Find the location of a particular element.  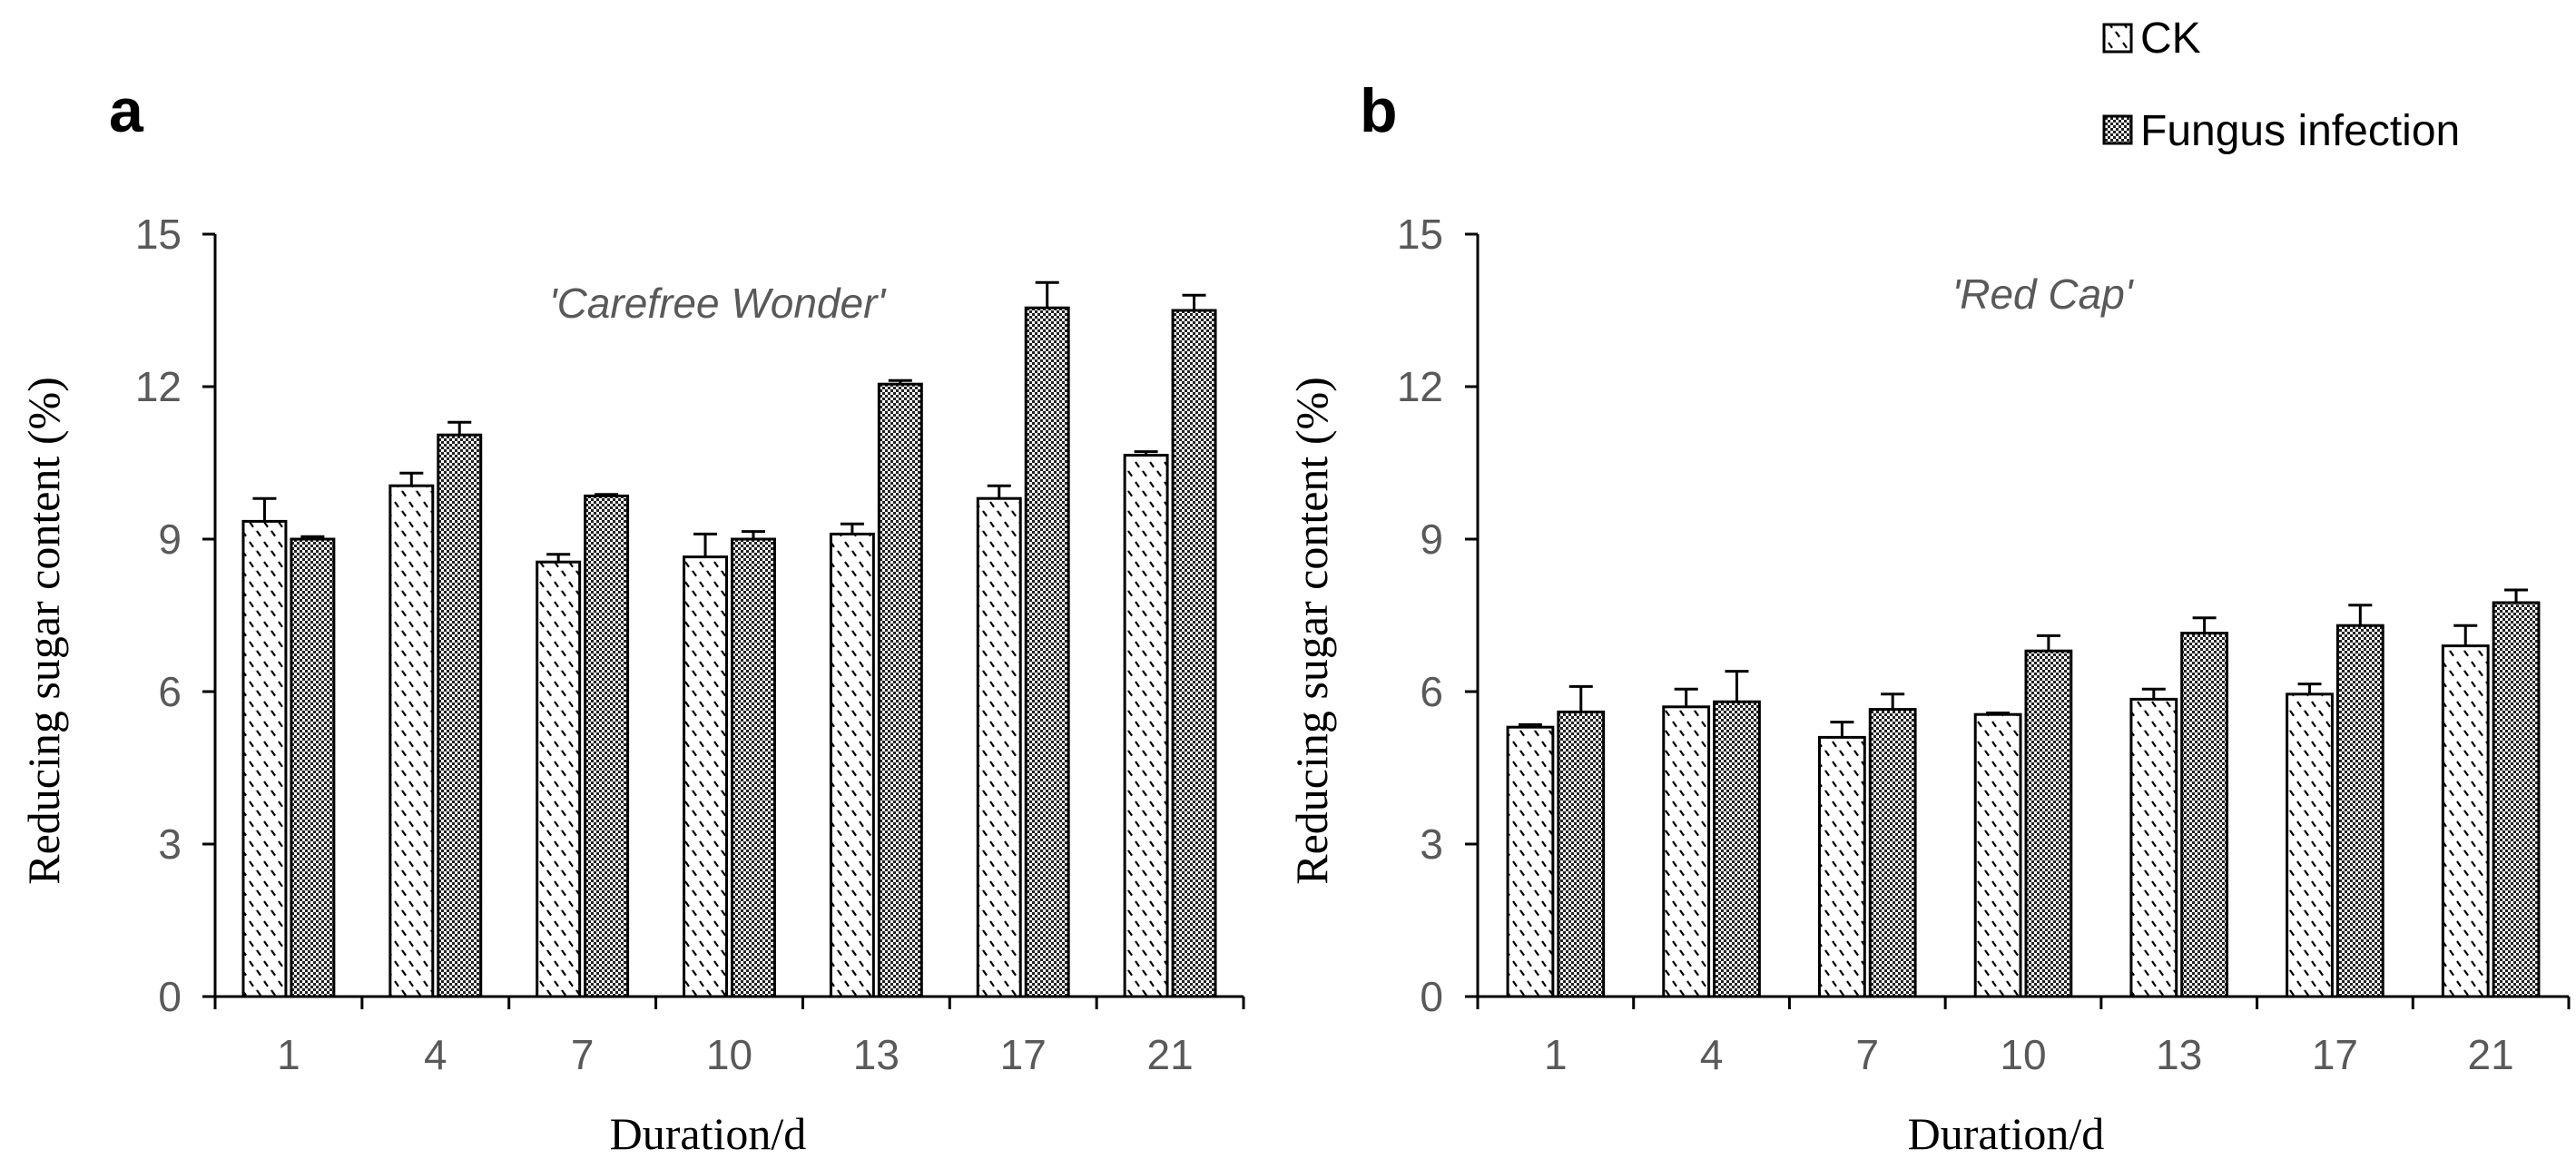

panel-b-xlabel: Duration/d is located at coordinates (2006, 1134).